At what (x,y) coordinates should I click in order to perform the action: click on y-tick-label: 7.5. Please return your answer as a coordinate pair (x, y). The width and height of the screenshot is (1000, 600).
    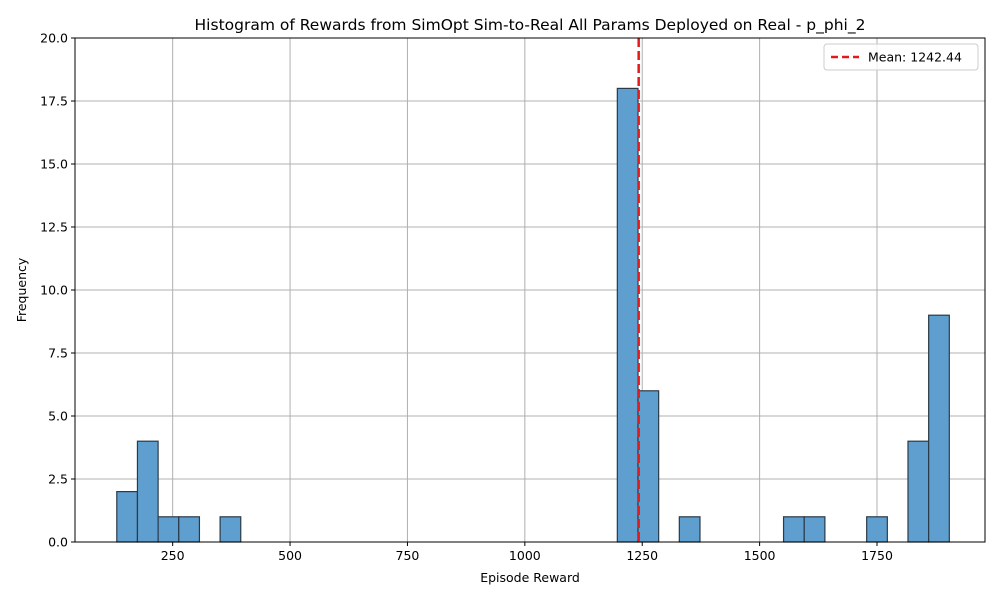
    Looking at the image, I should click on (58, 353).